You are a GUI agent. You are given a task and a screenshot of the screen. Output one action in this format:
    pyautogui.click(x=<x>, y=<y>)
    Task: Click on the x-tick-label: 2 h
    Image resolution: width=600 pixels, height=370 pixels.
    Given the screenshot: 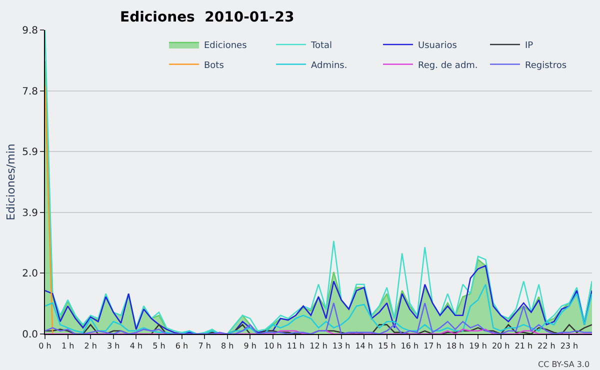 What is the action you would take?
    pyautogui.click(x=90, y=346)
    